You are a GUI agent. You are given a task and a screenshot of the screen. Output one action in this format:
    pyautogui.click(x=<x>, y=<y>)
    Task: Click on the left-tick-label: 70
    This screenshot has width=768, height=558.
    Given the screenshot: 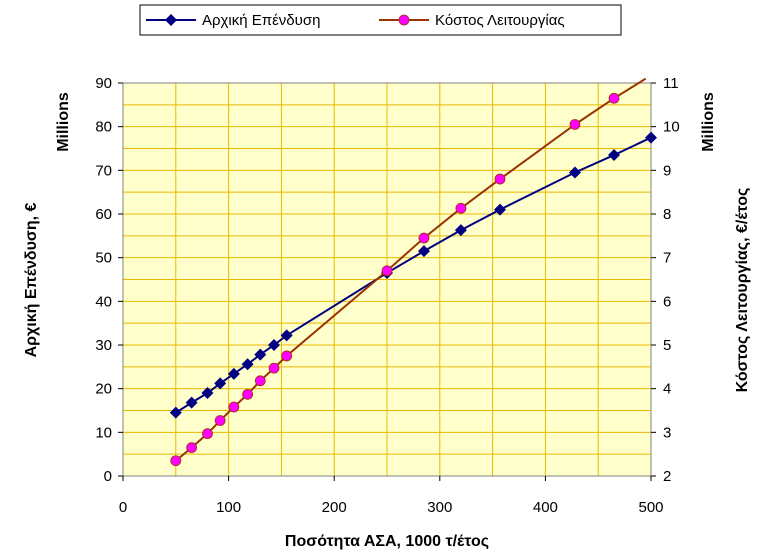 What is the action you would take?
    pyautogui.click(x=103, y=170)
    